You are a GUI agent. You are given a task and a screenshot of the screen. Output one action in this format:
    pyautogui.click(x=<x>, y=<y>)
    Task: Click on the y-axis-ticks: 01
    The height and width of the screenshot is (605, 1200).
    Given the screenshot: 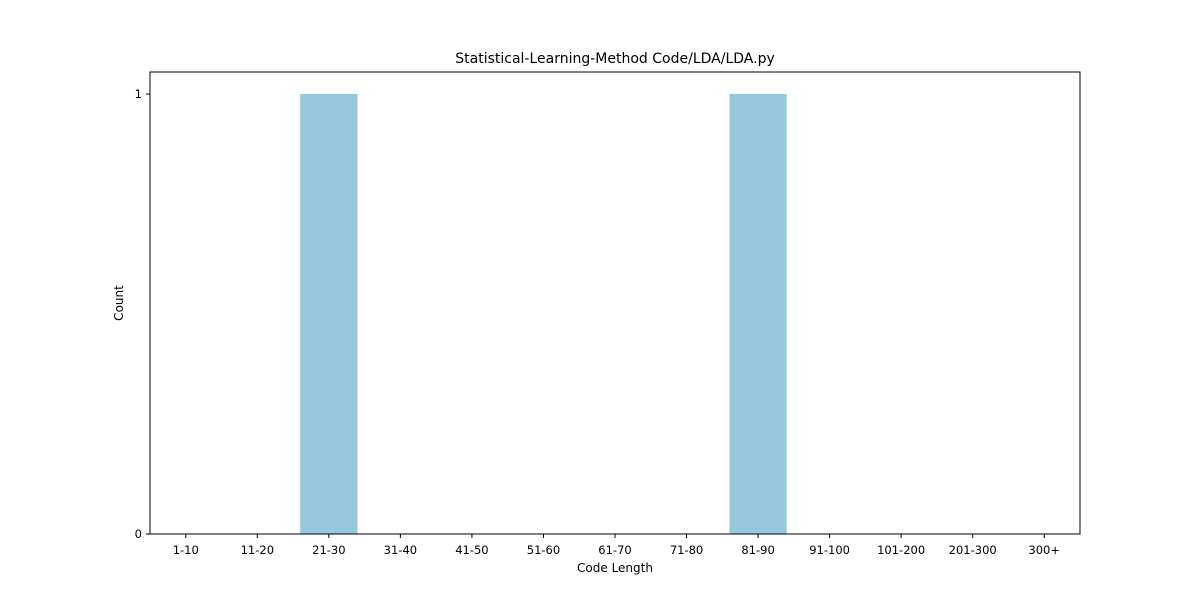 What is the action you would take?
    pyautogui.click(x=142, y=314)
    